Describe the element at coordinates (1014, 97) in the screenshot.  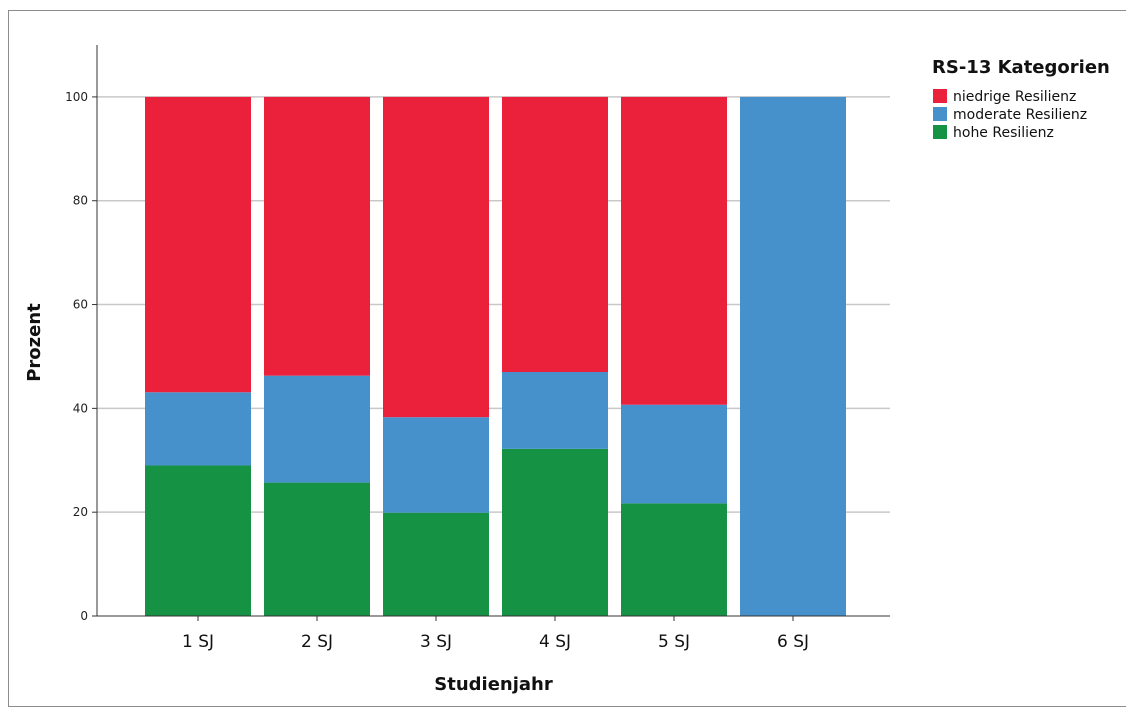
I see `legend-label: niedrige Resilienz` at that location.